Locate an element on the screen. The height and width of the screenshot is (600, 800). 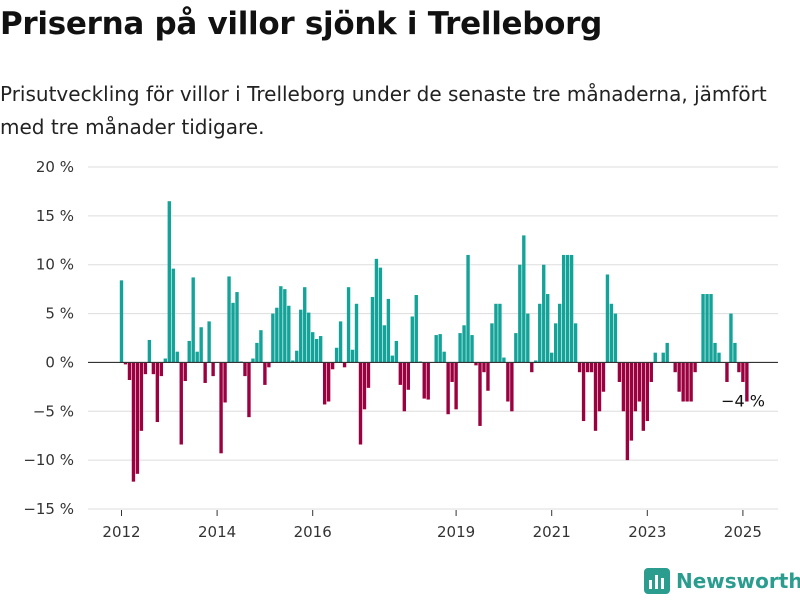
newsworthy-logo: Newsworthy is located at coordinates (722, 581).